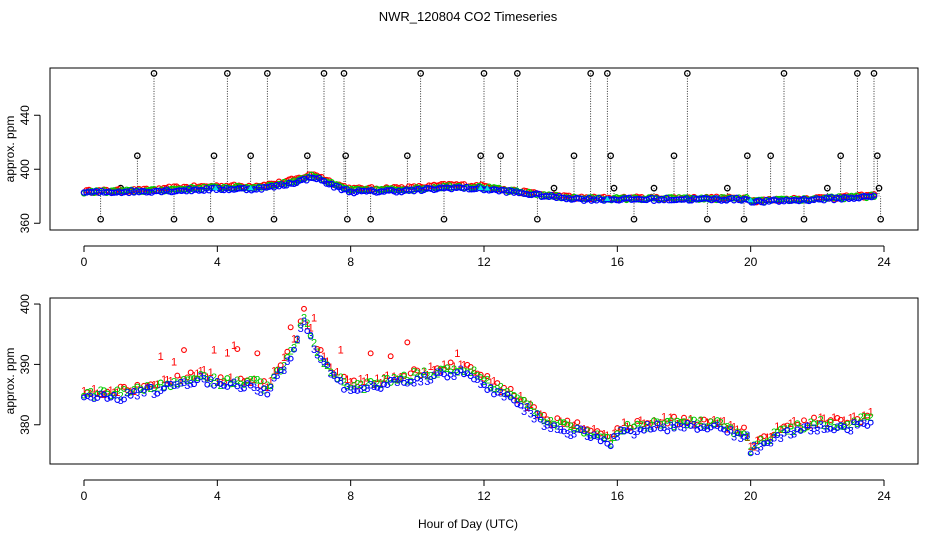 This screenshot has height=540, width=936. What do you see at coordinates (217, 262) in the screenshot?
I see `x-tick-label: 4` at bounding box center [217, 262].